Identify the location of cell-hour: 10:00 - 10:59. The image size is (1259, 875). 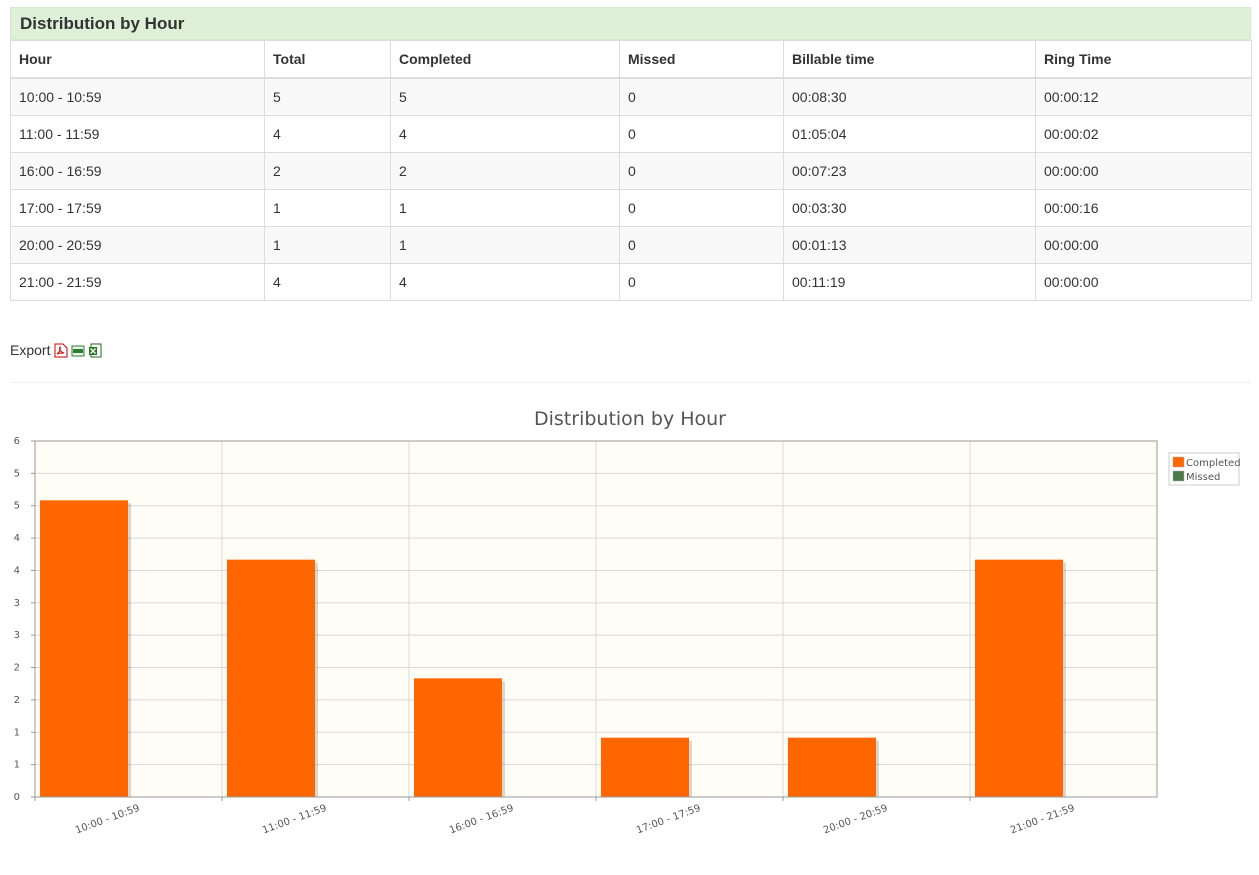
(137, 96).